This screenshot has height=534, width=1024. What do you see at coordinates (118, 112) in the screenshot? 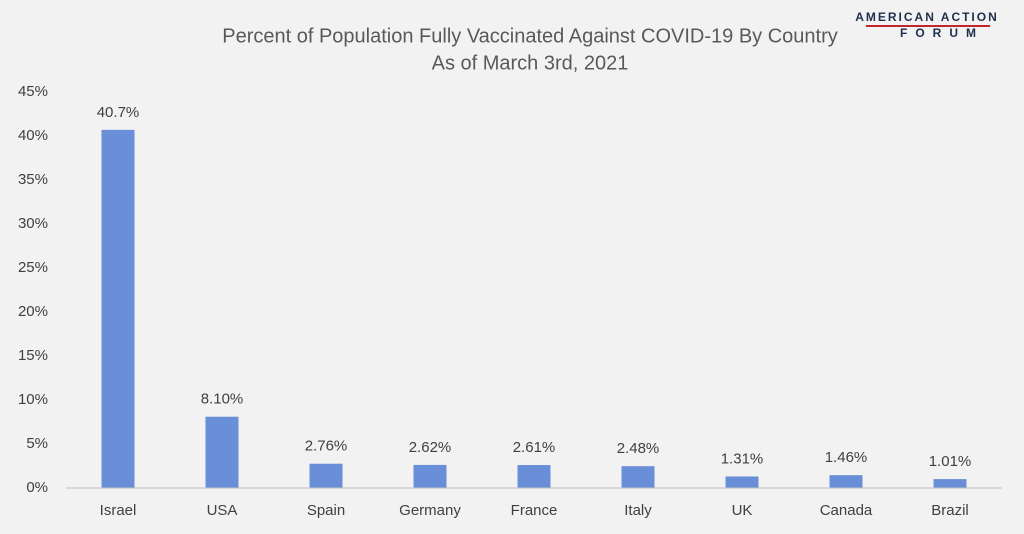
I see `value-label: 40.7%` at bounding box center [118, 112].